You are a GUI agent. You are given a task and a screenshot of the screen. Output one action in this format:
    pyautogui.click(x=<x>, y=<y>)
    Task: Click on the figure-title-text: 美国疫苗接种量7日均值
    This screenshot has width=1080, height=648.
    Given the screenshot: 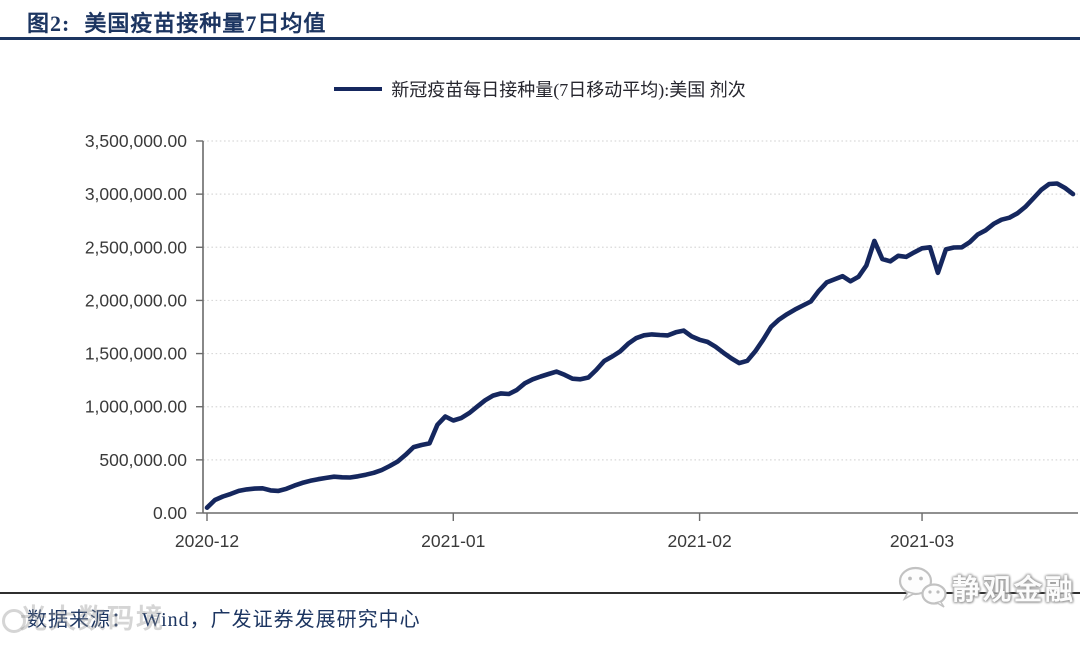 What is the action you would take?
    pyautogui.click(x=205, y=23)
    